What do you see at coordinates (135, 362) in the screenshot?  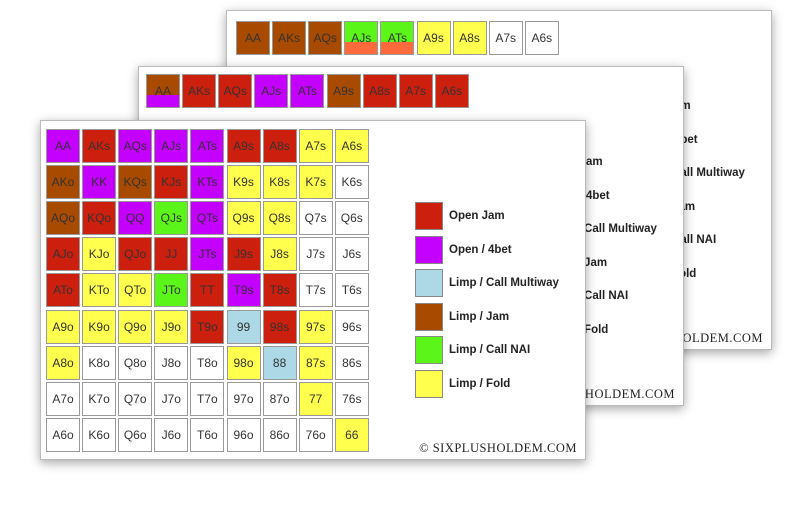 I see `hand-cell: Q8o` at bounding box center [135, 362].